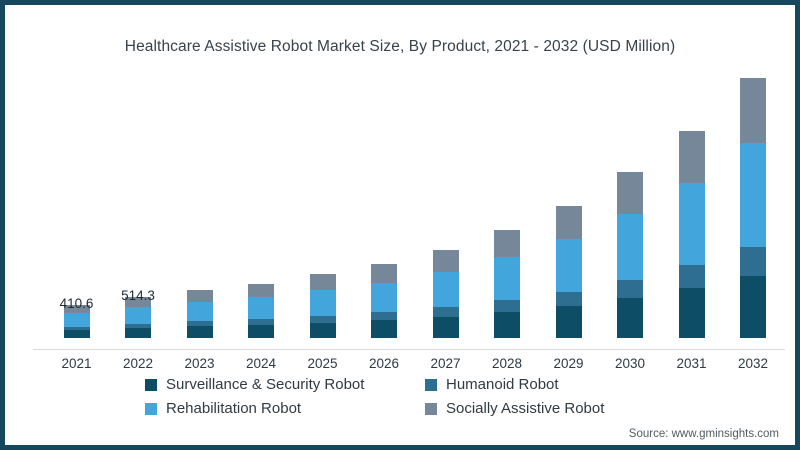  I want to click on stacked-bar-2027, so click(445, 293).